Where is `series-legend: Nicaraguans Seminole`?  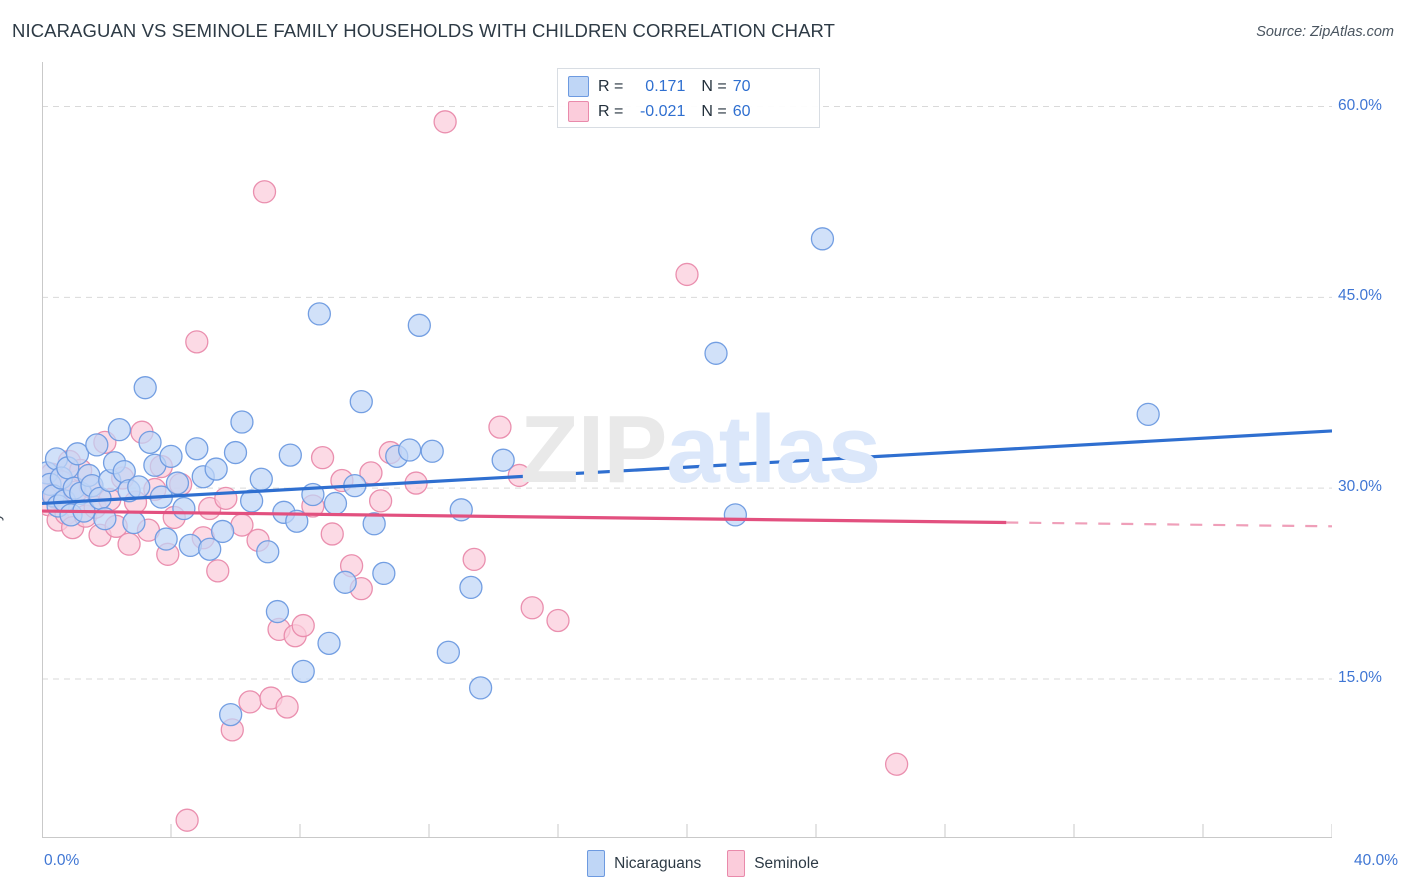
series-legend: Nicaraguans Seminole is located at coordinates (703, 863).